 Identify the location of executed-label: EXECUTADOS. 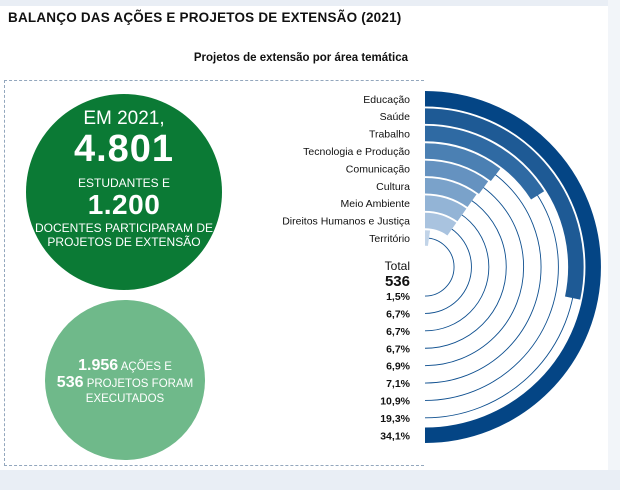
(125, 399).